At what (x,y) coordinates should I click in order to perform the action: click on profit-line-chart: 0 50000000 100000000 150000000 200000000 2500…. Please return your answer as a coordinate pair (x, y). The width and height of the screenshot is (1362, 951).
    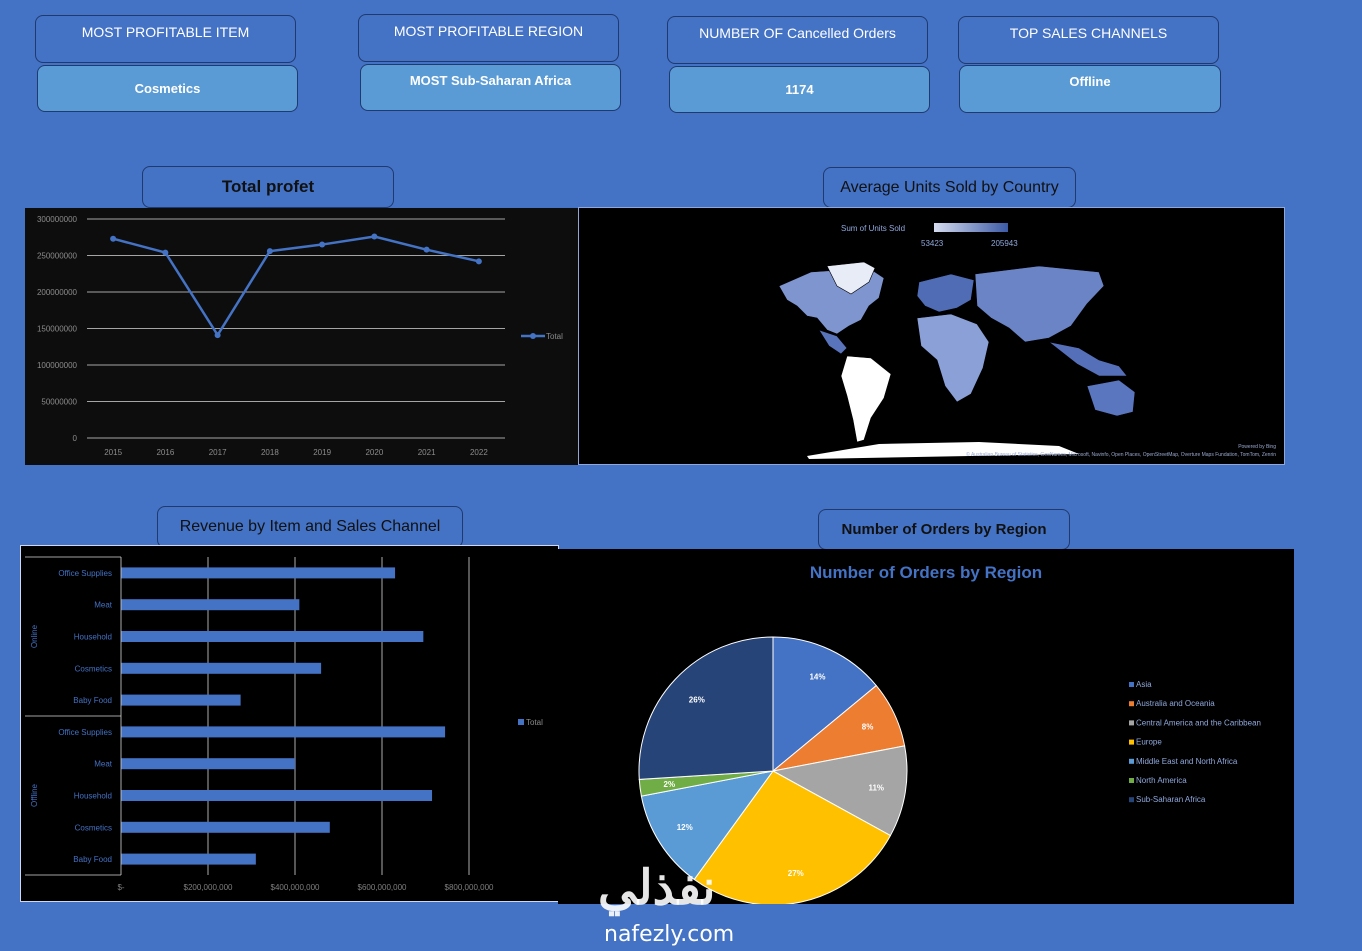
    Looking at the image, I should click on (300, 336).